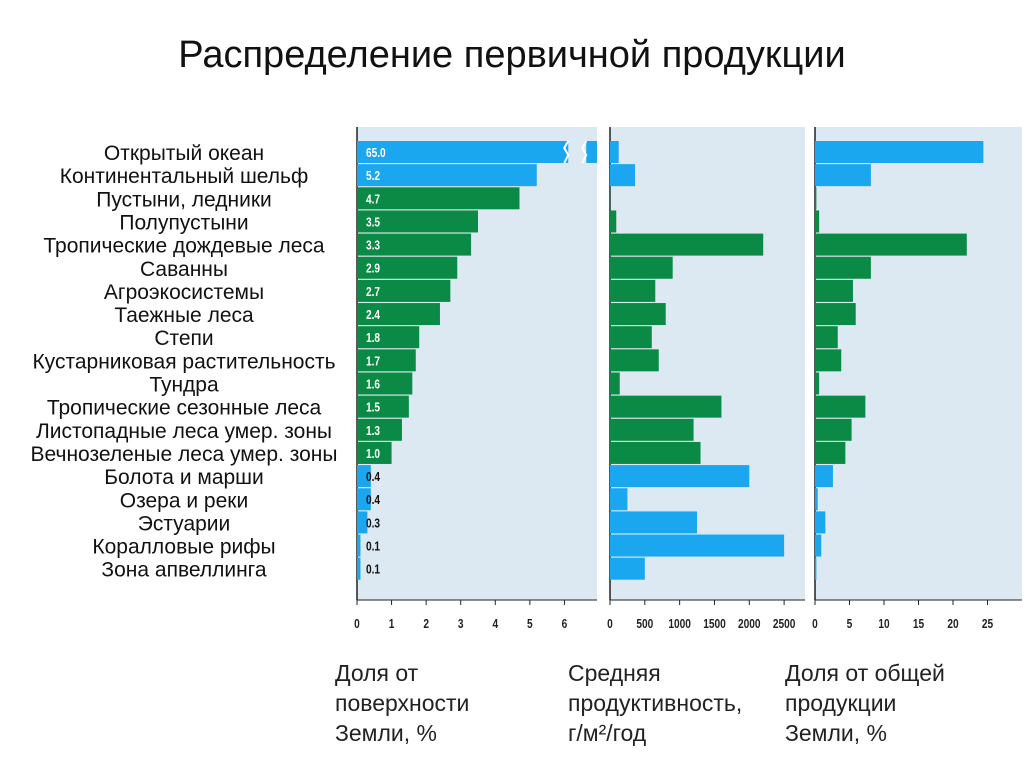 The height and width of the screenshot is (767, 1024). I want to click on tick-label: 10, so click(883, 624).